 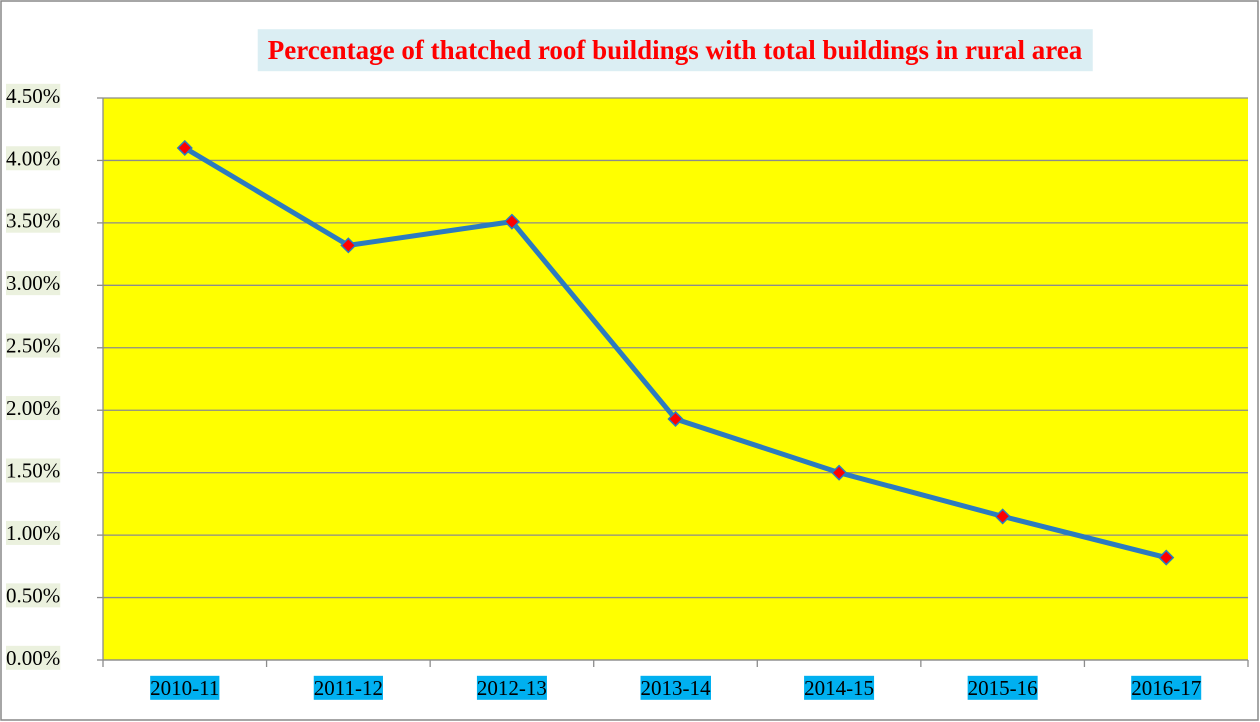 I want to click on y-tick-label: 2.00%, so click(x=33, y=408).